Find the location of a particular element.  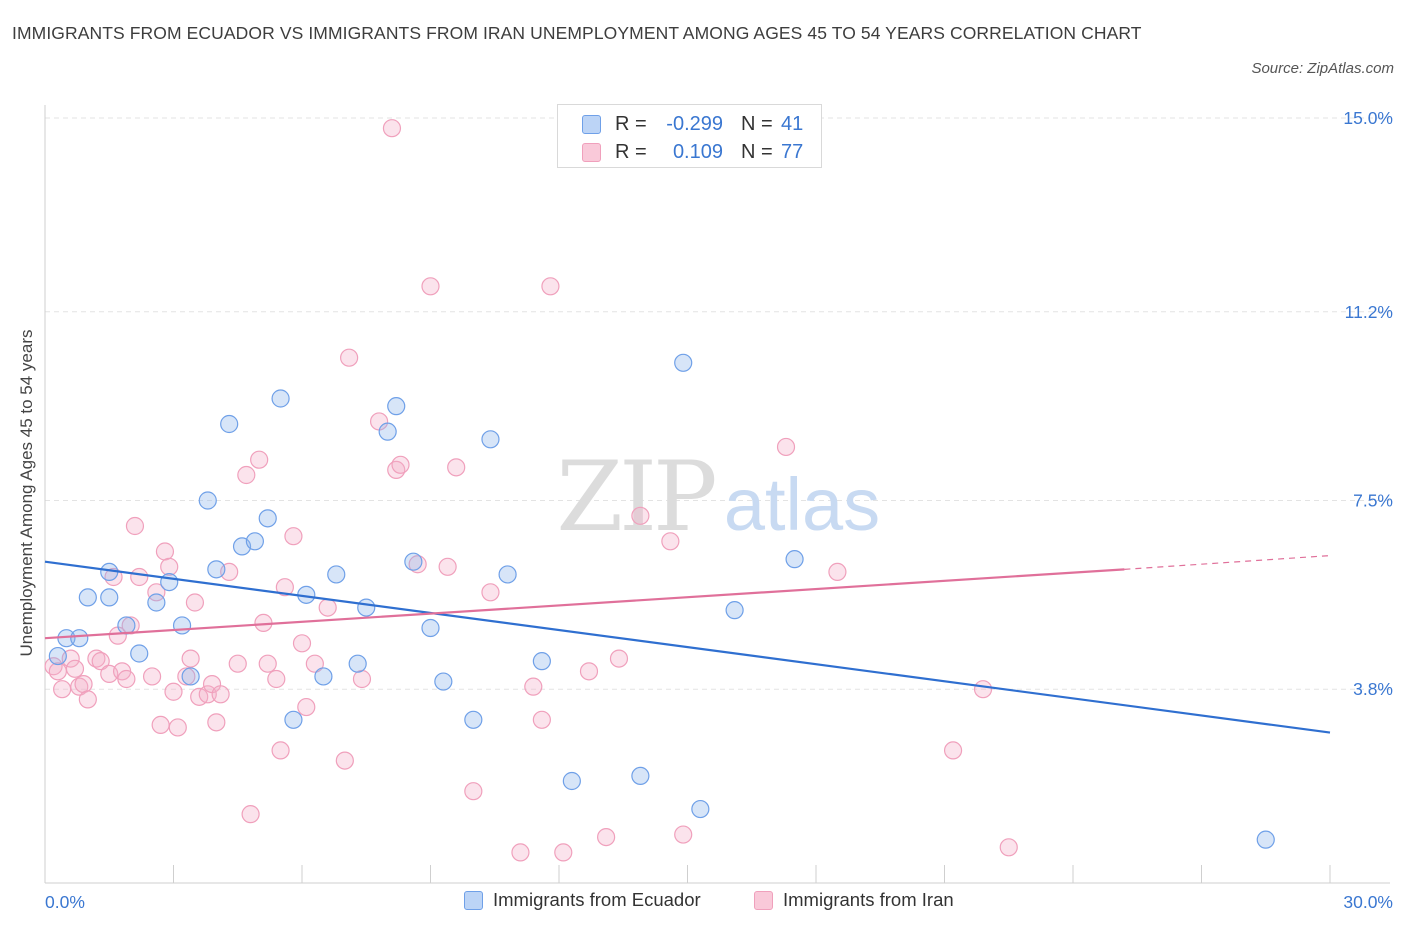

source-label: Source: ZipAtlas.com is located at coordinates (1322, 68).